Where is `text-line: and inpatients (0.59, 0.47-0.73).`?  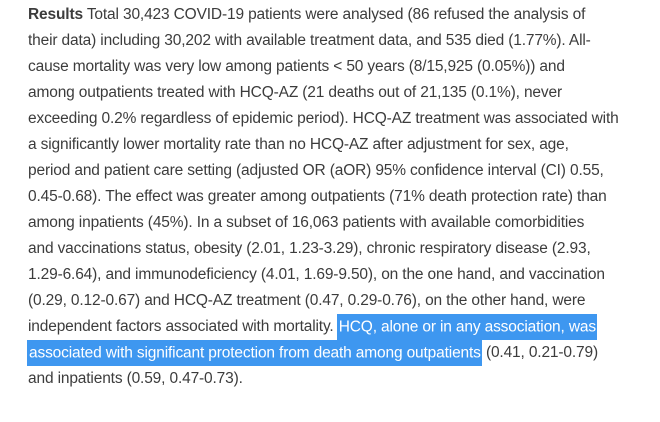
text-line: and inpatients (0.59, 0.47-0.73). is located at coordinates (342, 379).